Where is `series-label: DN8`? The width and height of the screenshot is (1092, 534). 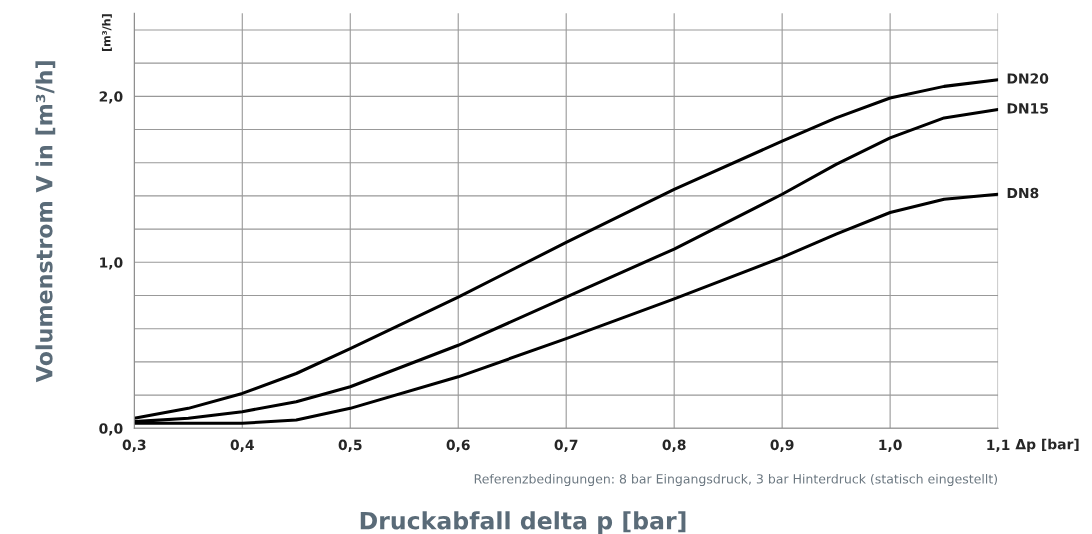
series-label: DN8 is located at coordinates (1023, 193).